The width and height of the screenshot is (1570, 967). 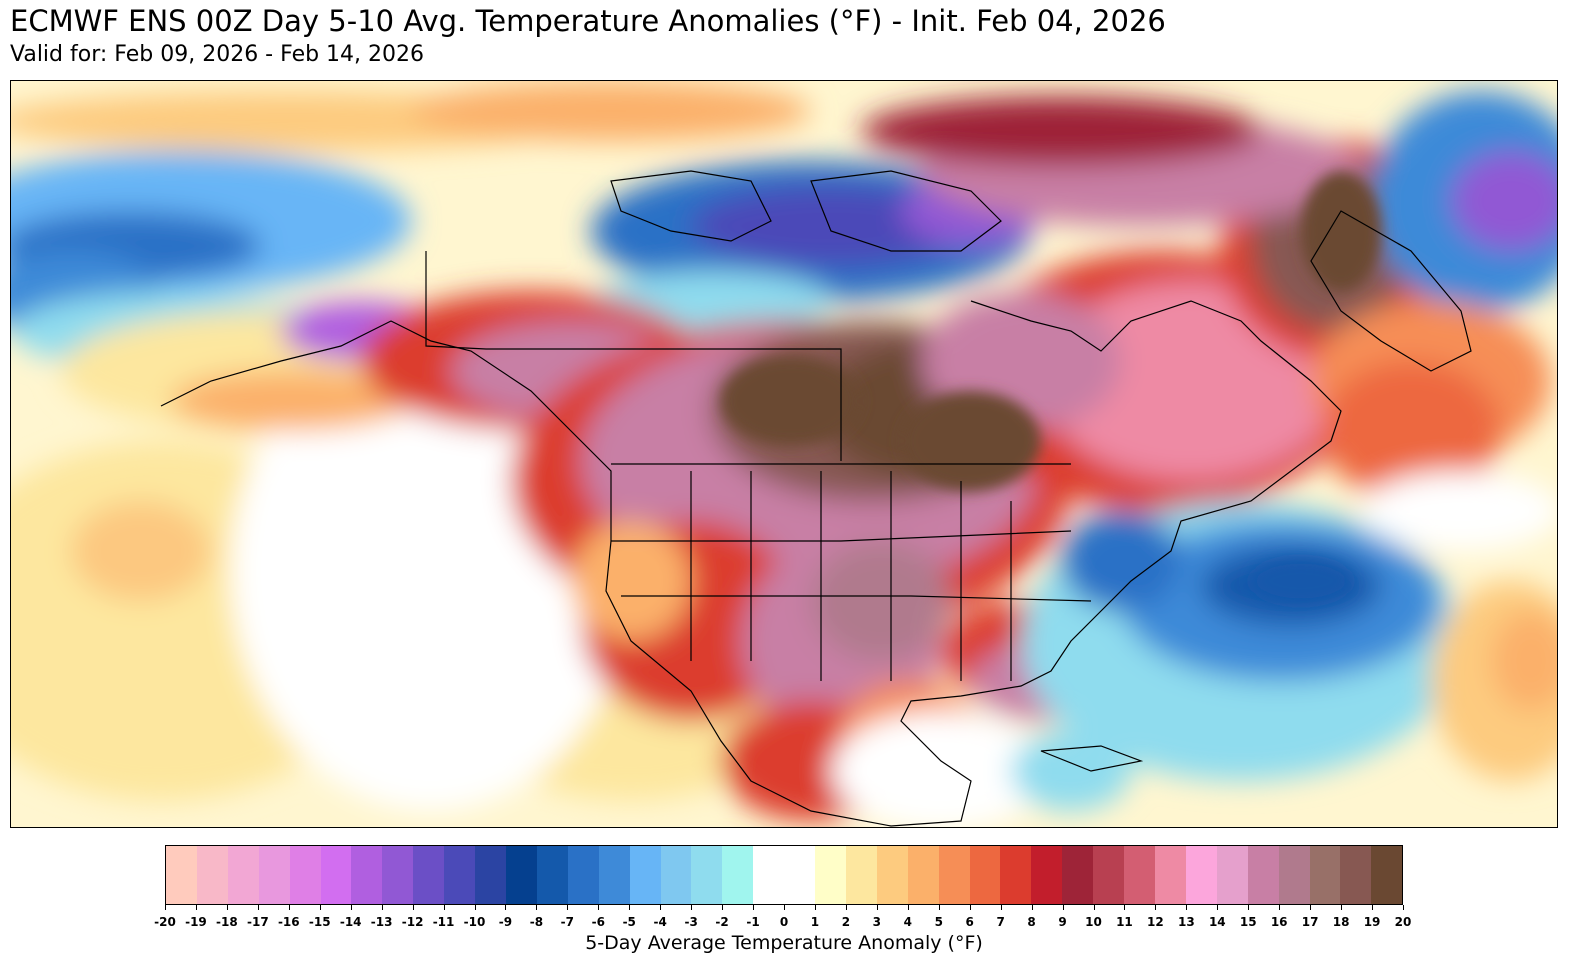 What do you see at coordinates (319, 922) in the screenshot?
I see `colorbar-tick-label: -15` at bounding box center [319, 922].